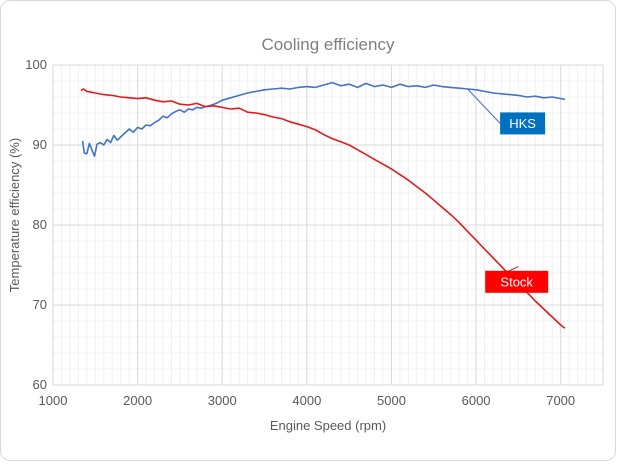  What do you see at coordinates (137, 400) in the screenshot?
I see `x-tick-label: 2000` at bounding box center [137, 400].